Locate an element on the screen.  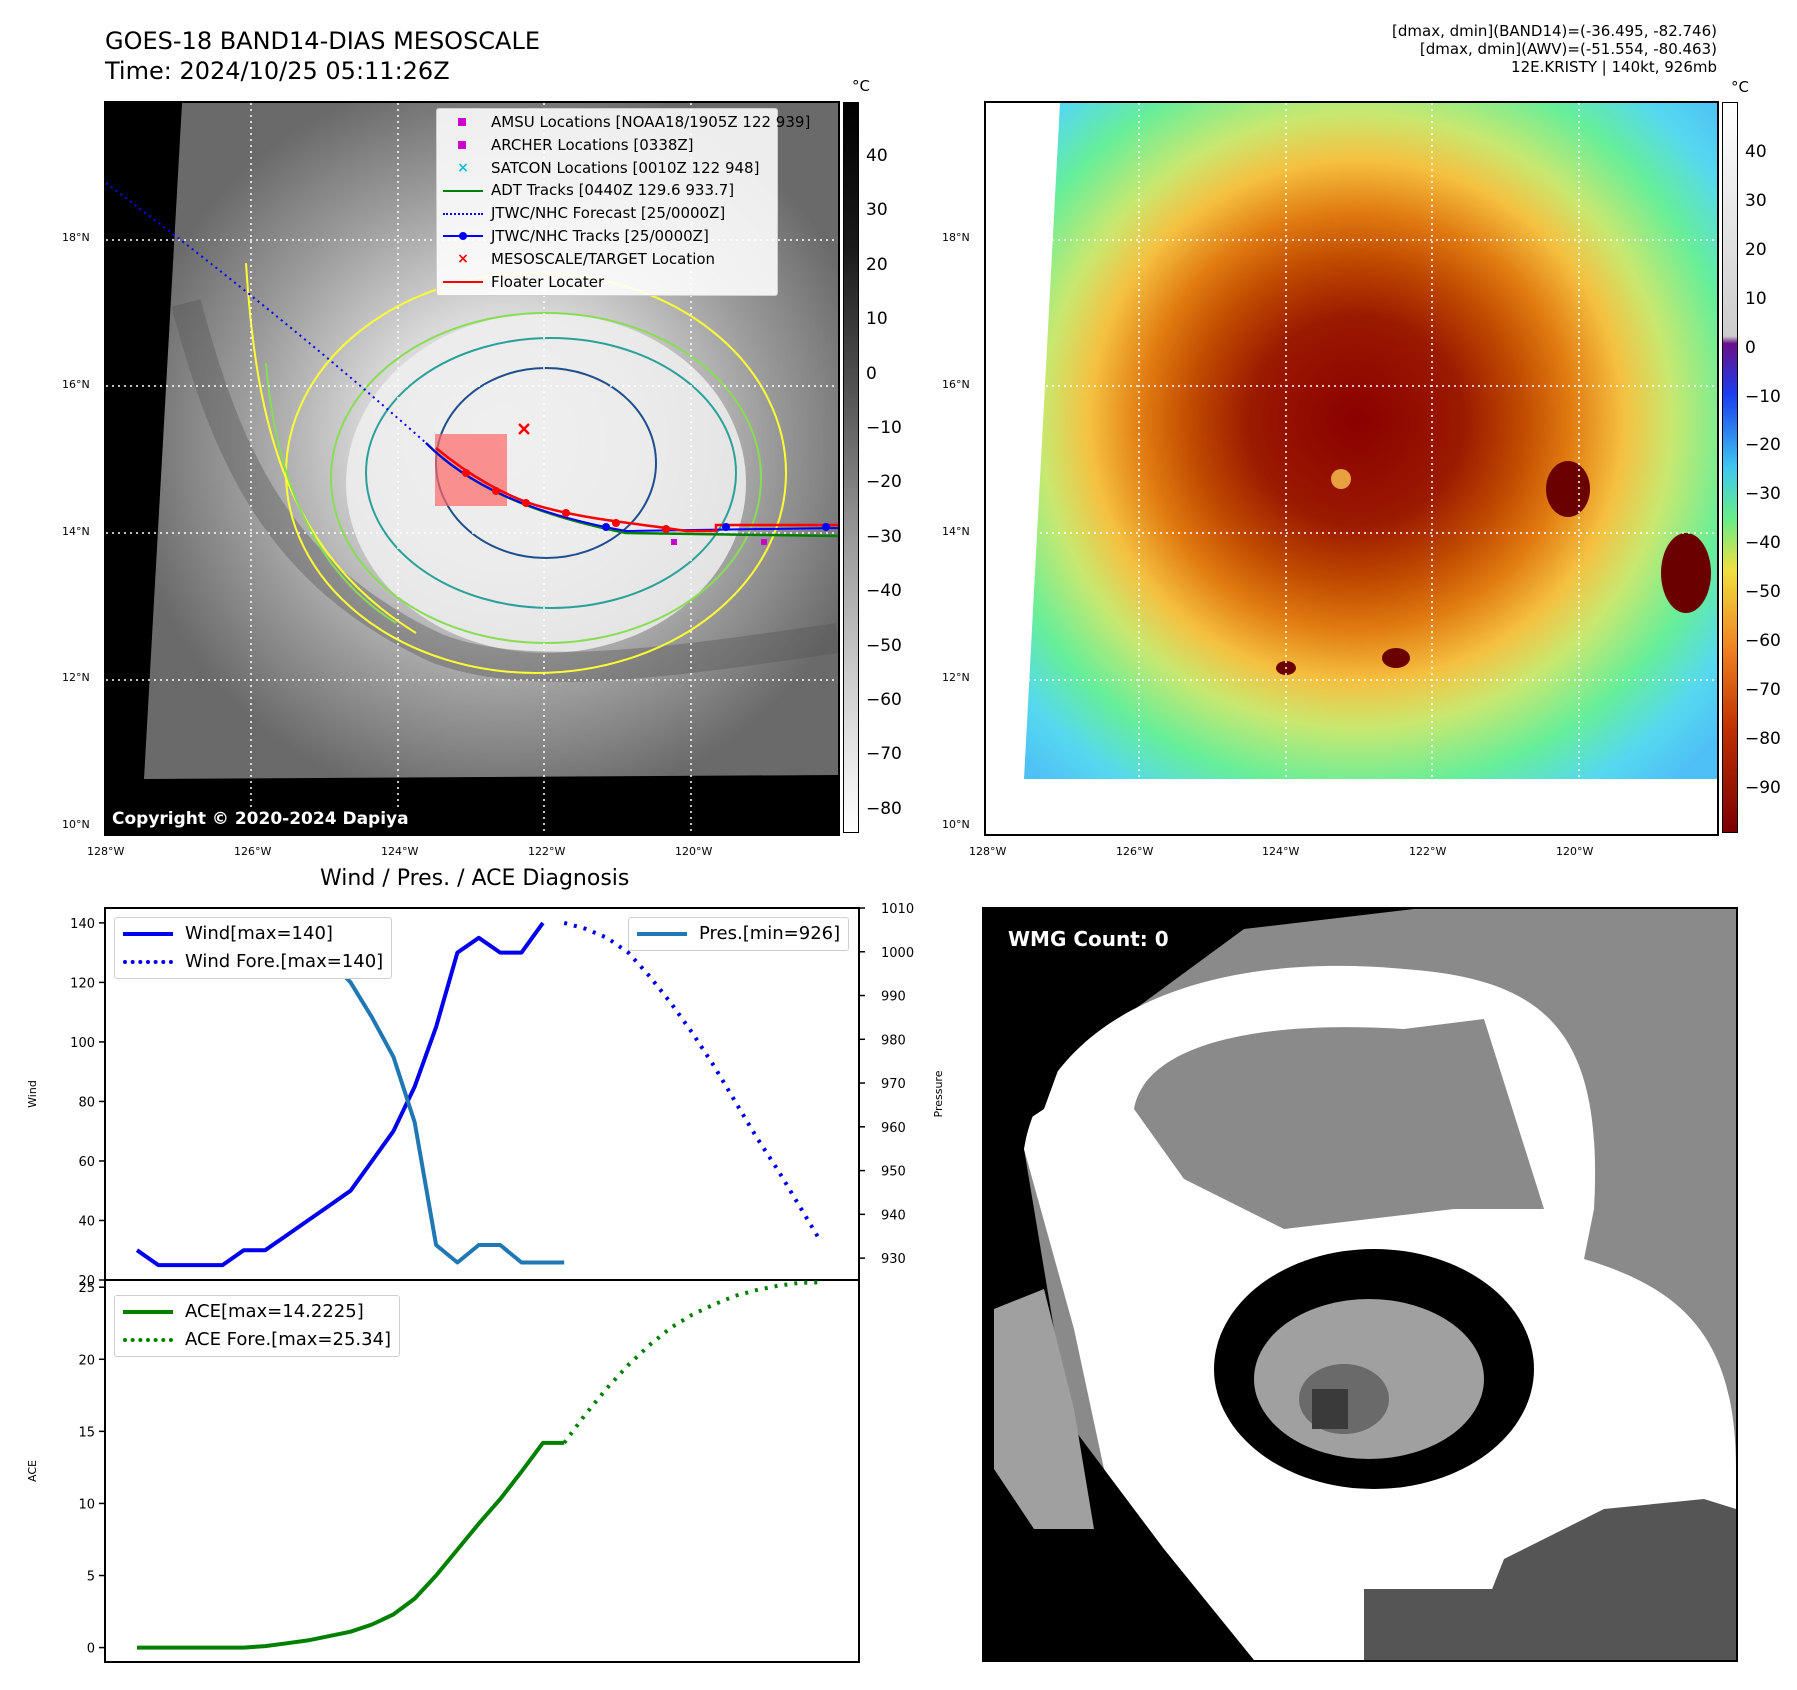
lat-label: 16°N is located at coordinates (76, 384).